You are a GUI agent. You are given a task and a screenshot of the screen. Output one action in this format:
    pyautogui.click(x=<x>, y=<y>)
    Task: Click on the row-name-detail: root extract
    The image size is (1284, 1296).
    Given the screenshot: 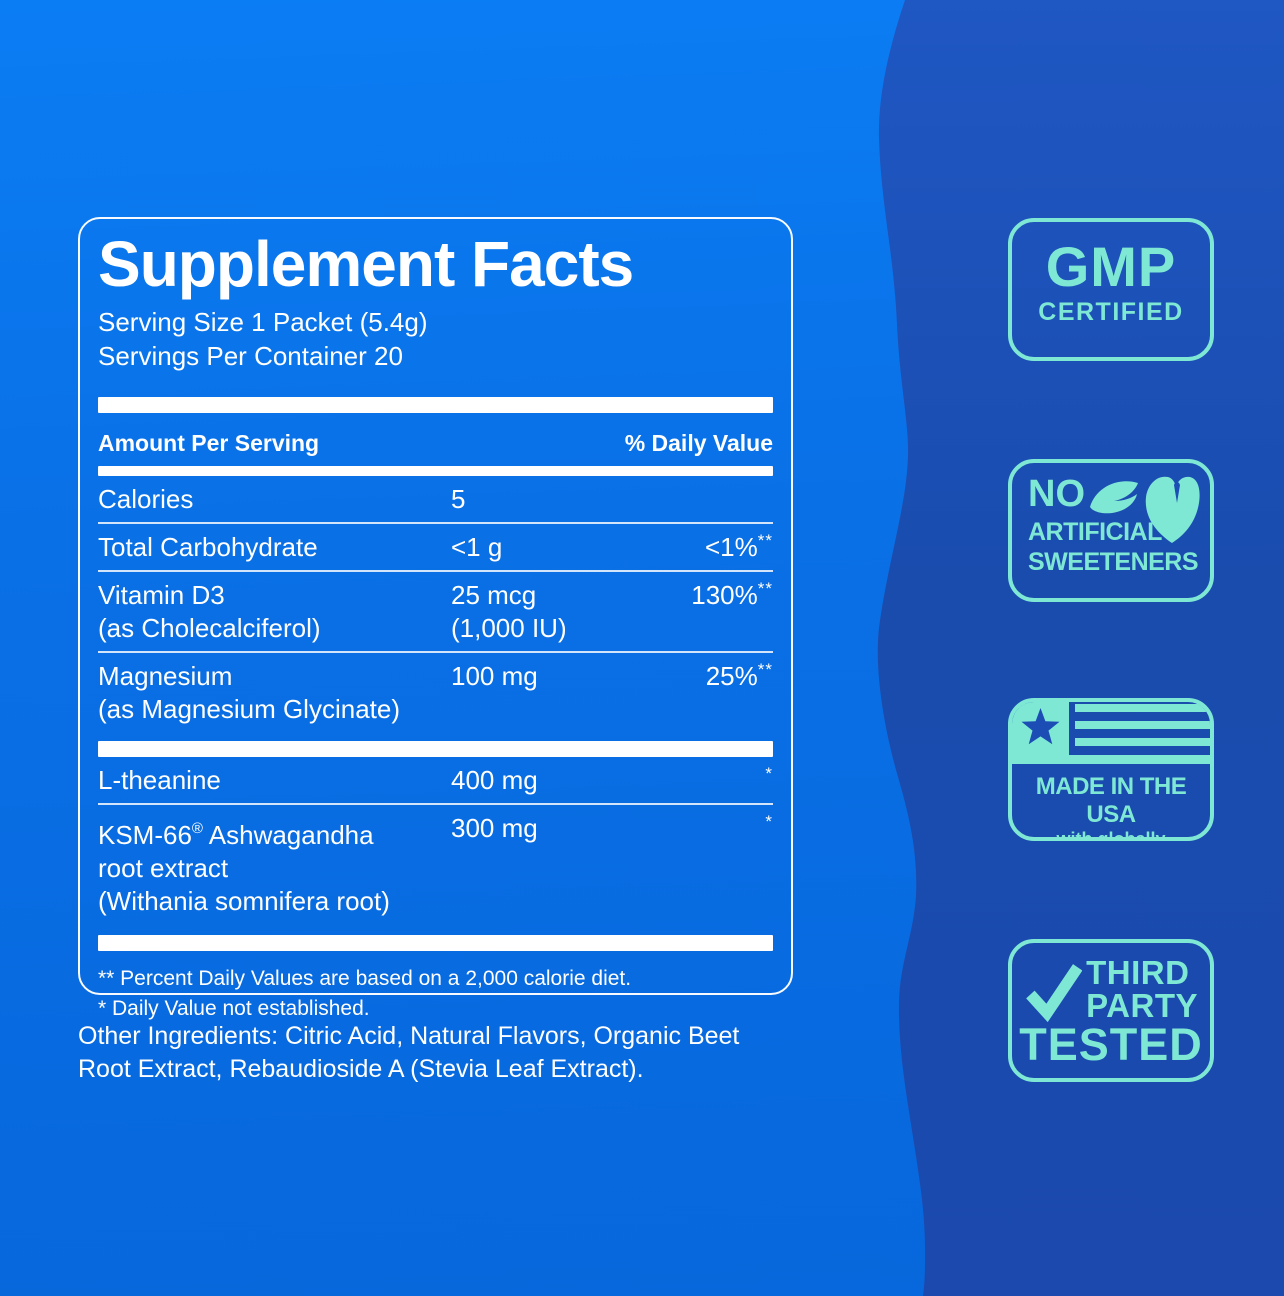 What is the action you would take?
    pyautogui.click(x=163, y=868)
    